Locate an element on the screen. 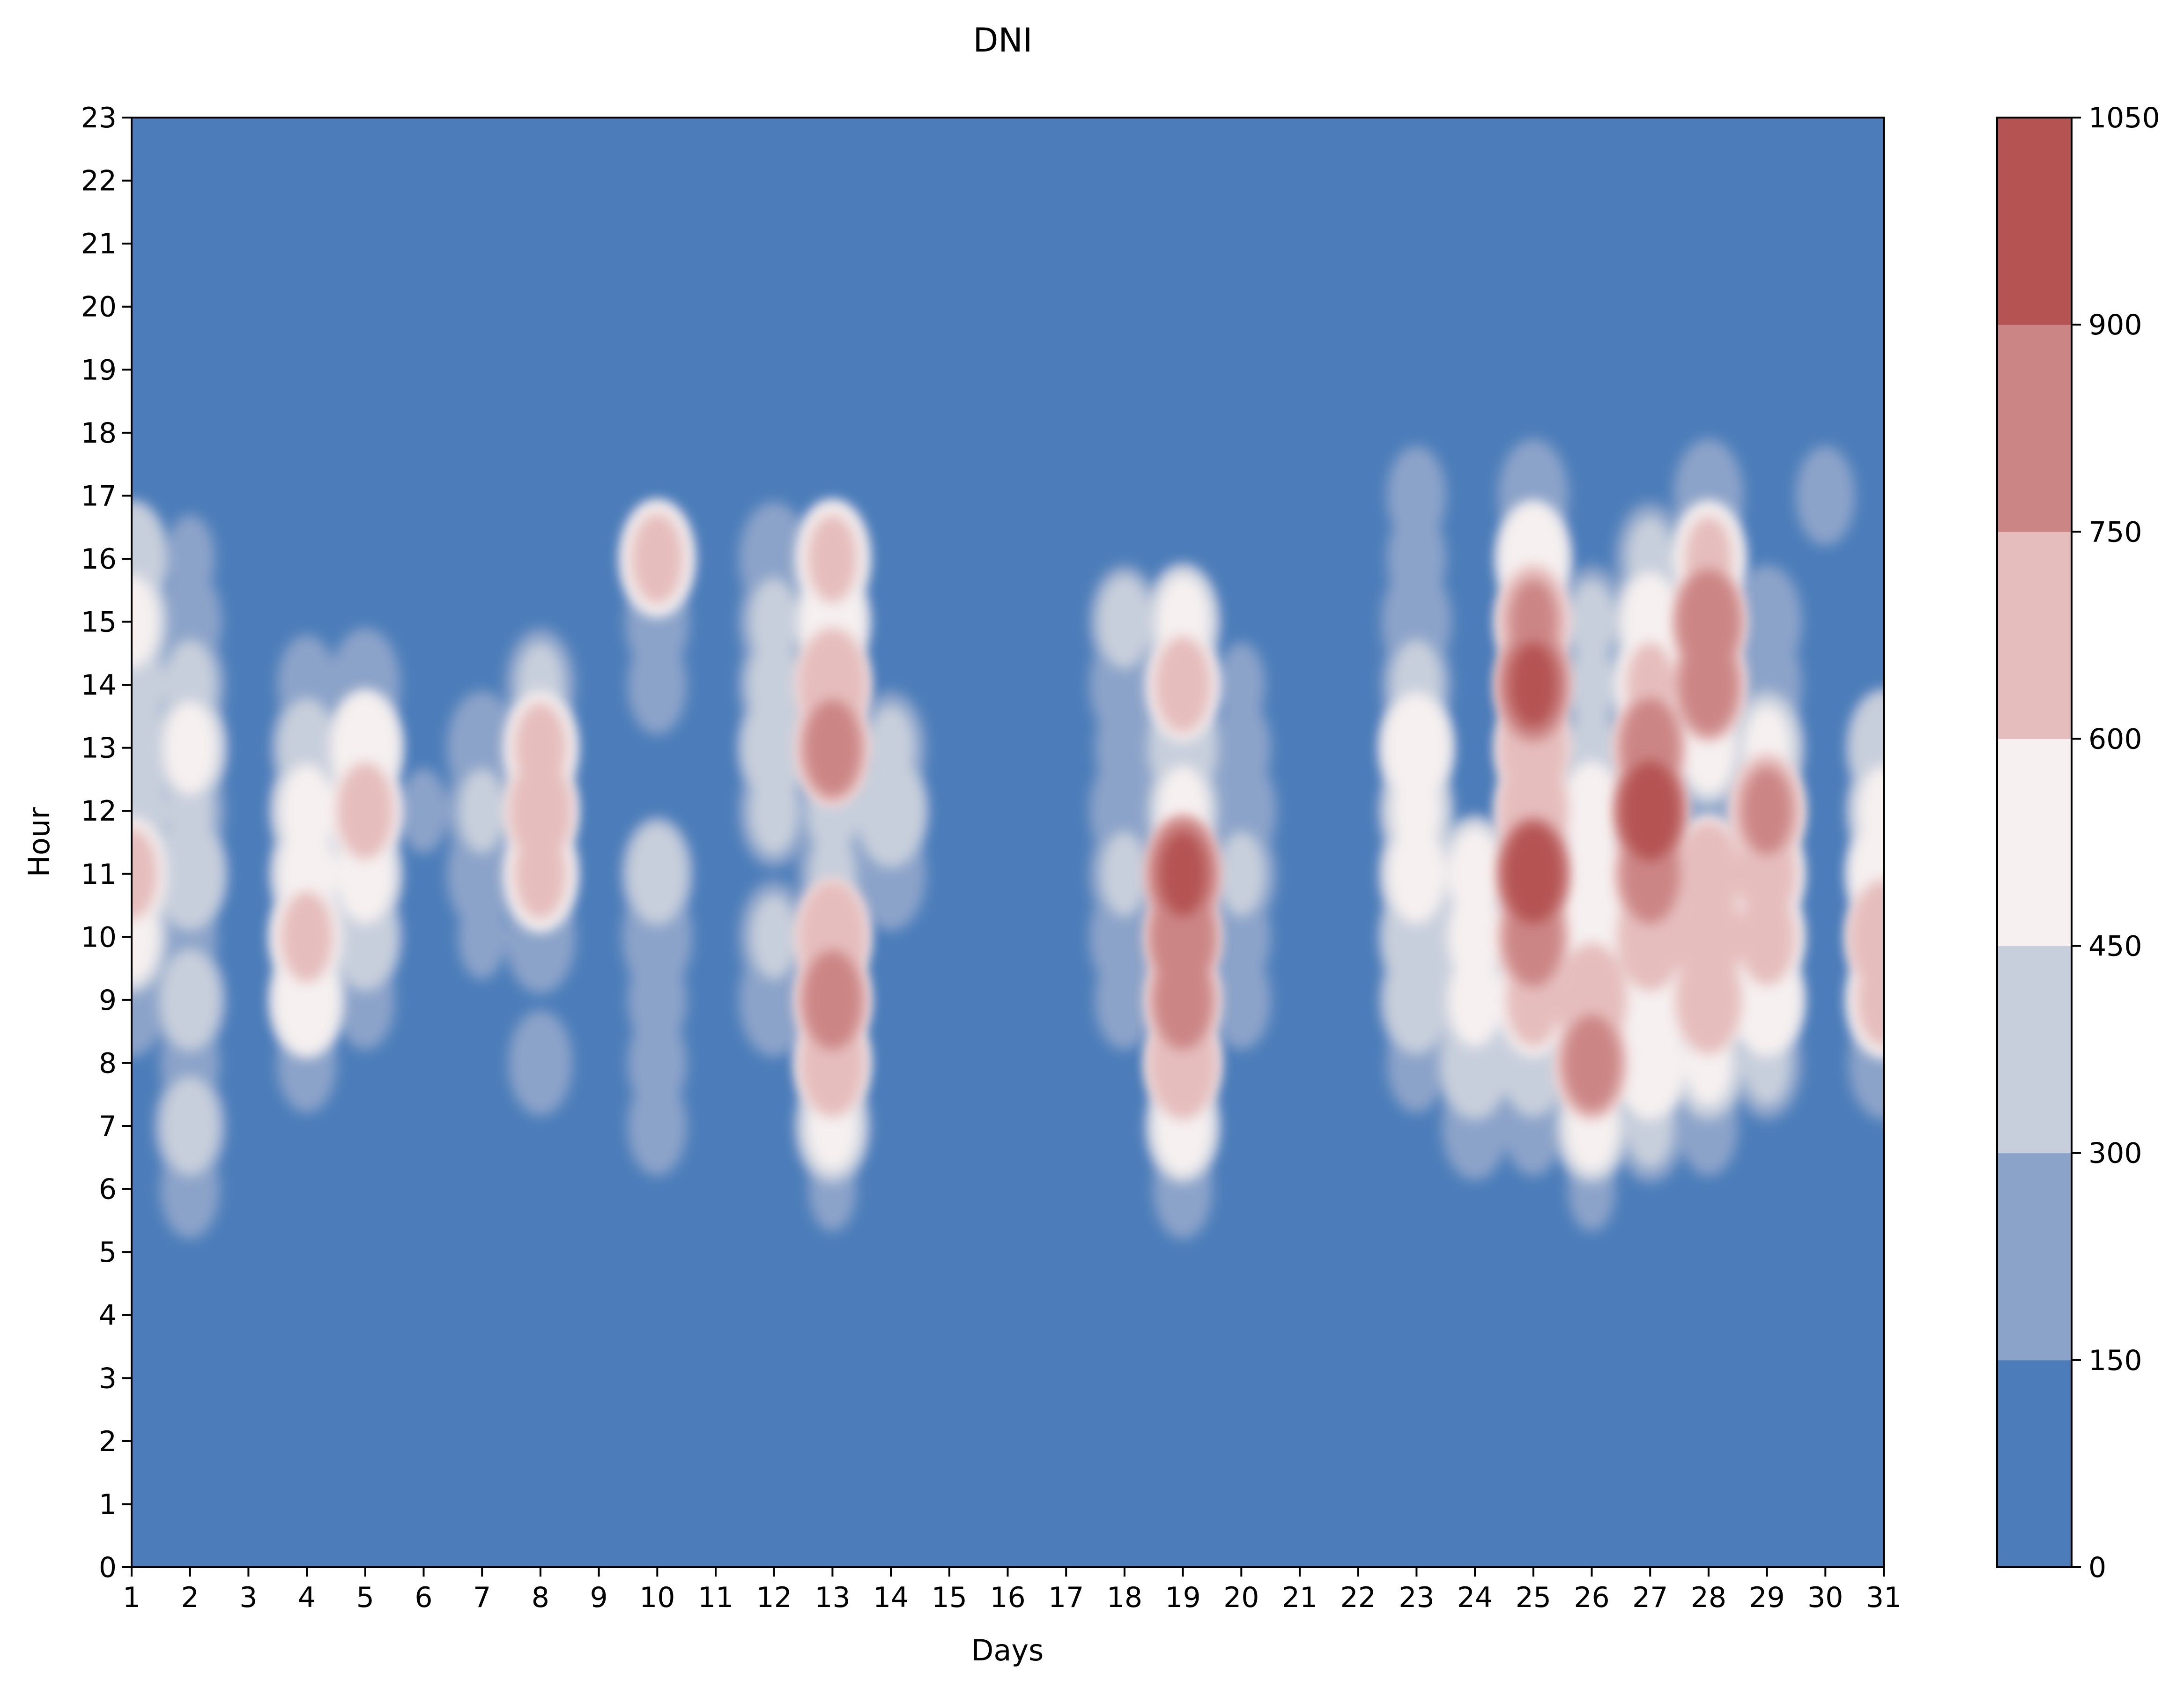  x-tick-label: 6 is located at coordinates (423, 1598).